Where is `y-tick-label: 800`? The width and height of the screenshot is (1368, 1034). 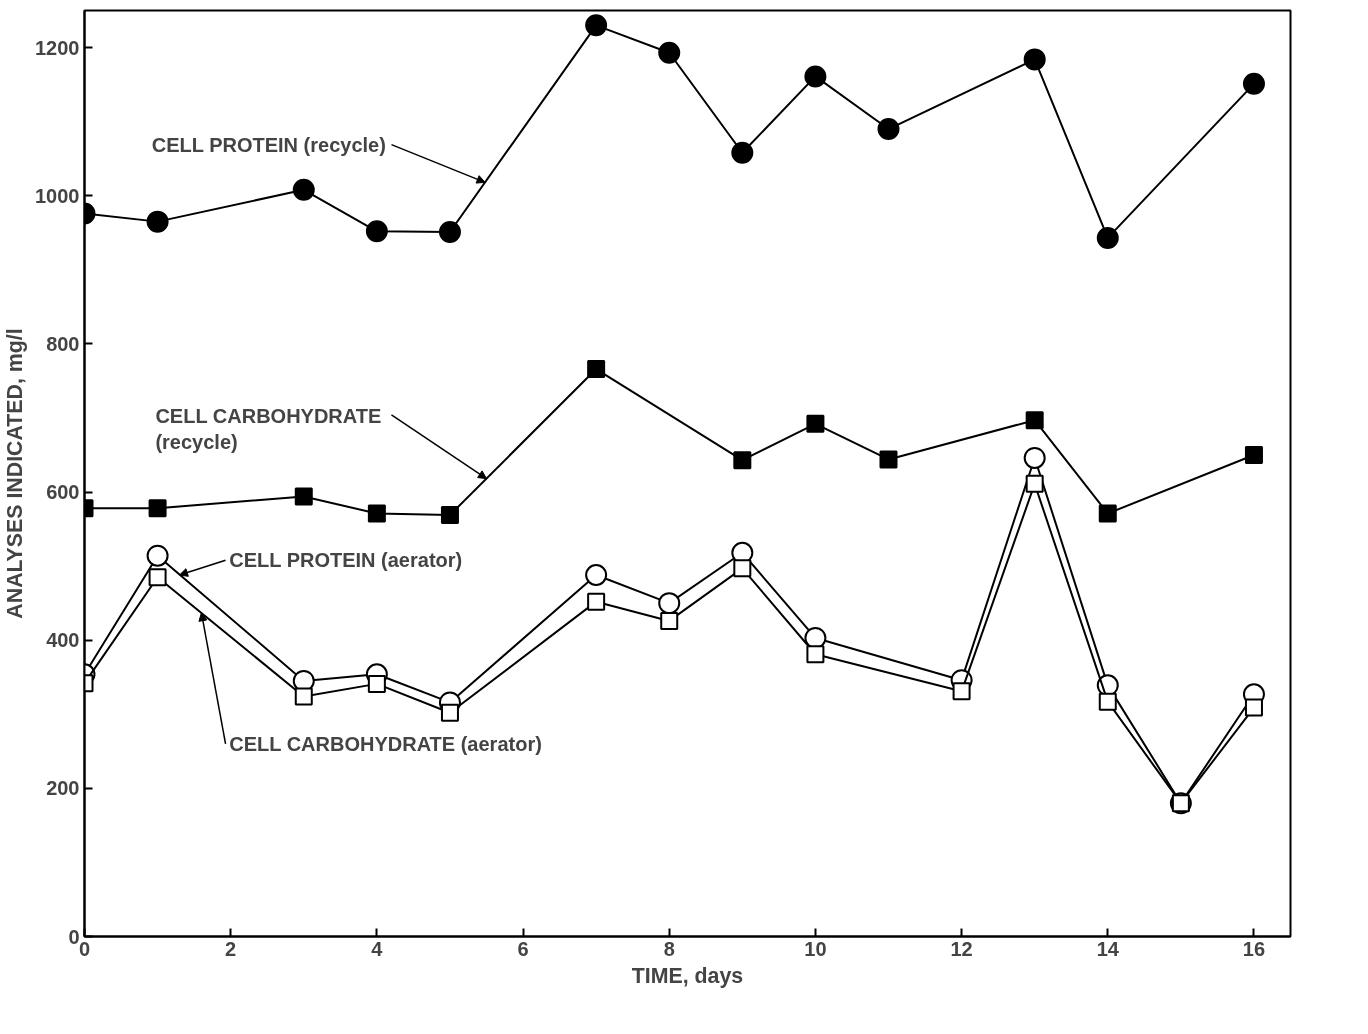 y-tick-label: 800 is located at coordinates (63, 343).